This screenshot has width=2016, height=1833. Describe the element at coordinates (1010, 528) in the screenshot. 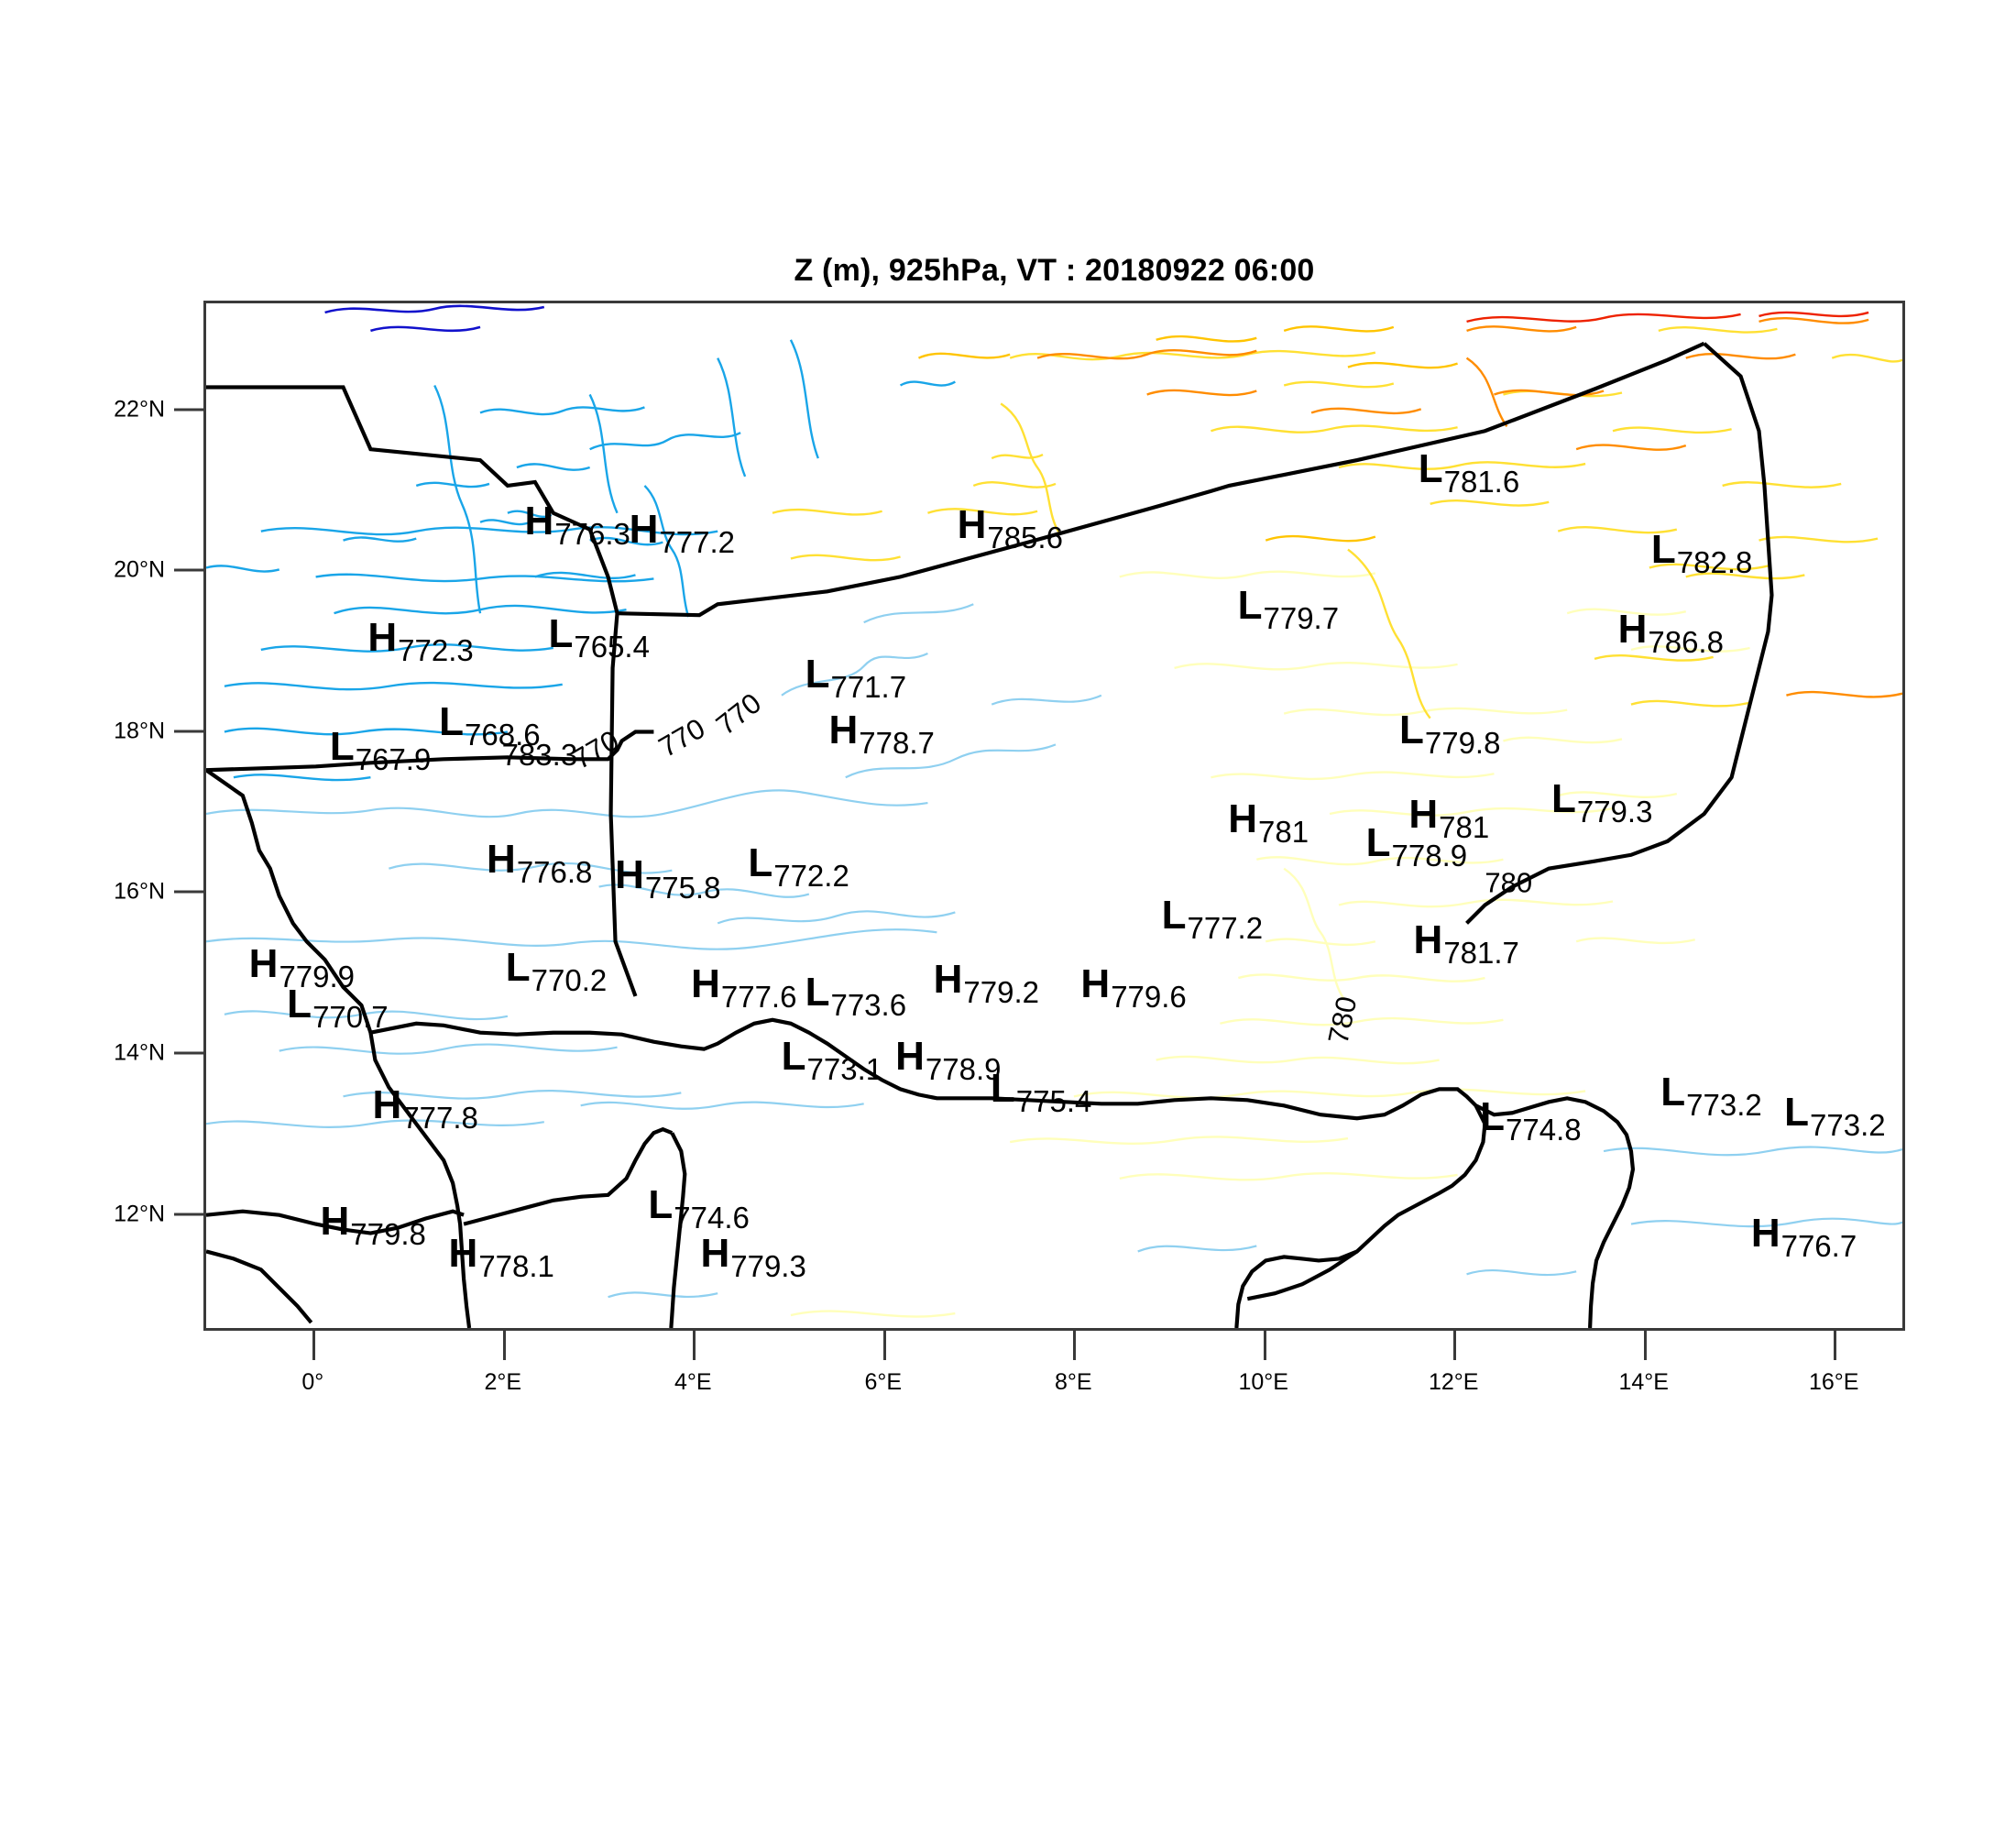

I see `high-center-label: H785.6` at that location.